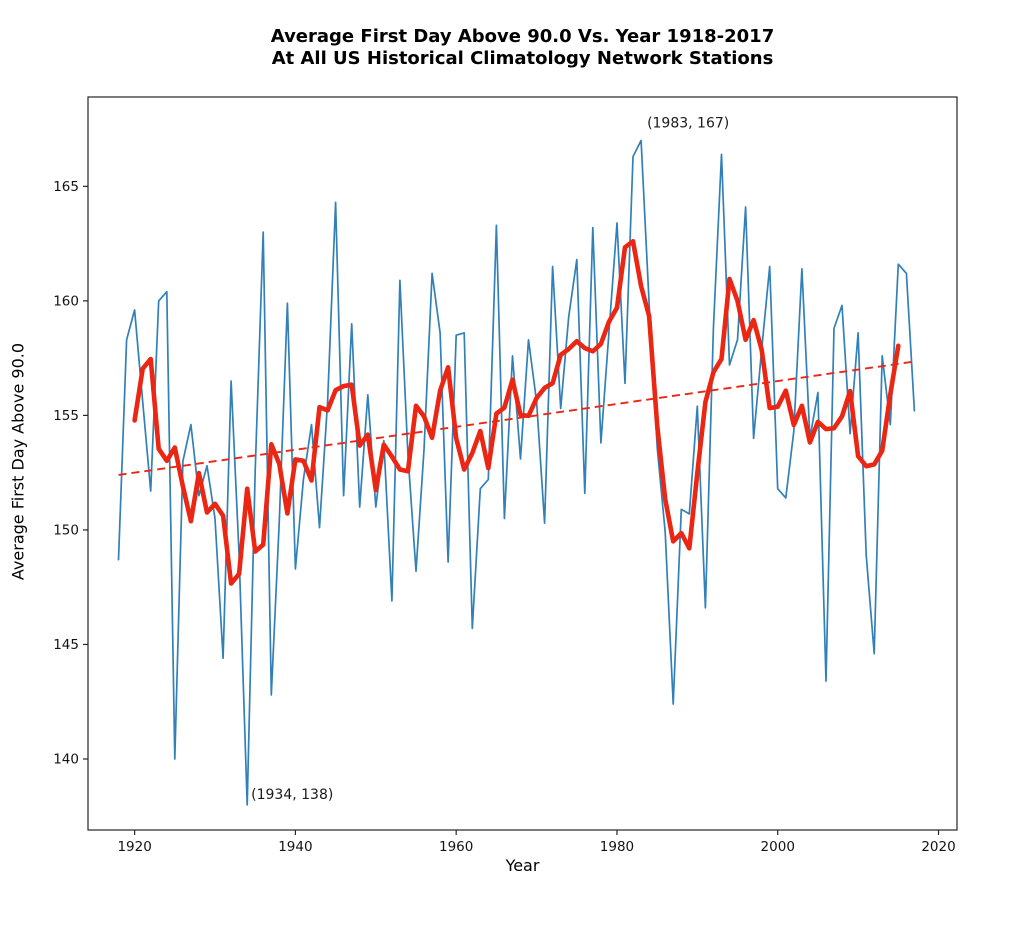 The image size is (1024, 930). What do you see at coordinates (66, 645) in the screenshot?
I see `y-tick-label: 145` at bounding box center [66, 645].